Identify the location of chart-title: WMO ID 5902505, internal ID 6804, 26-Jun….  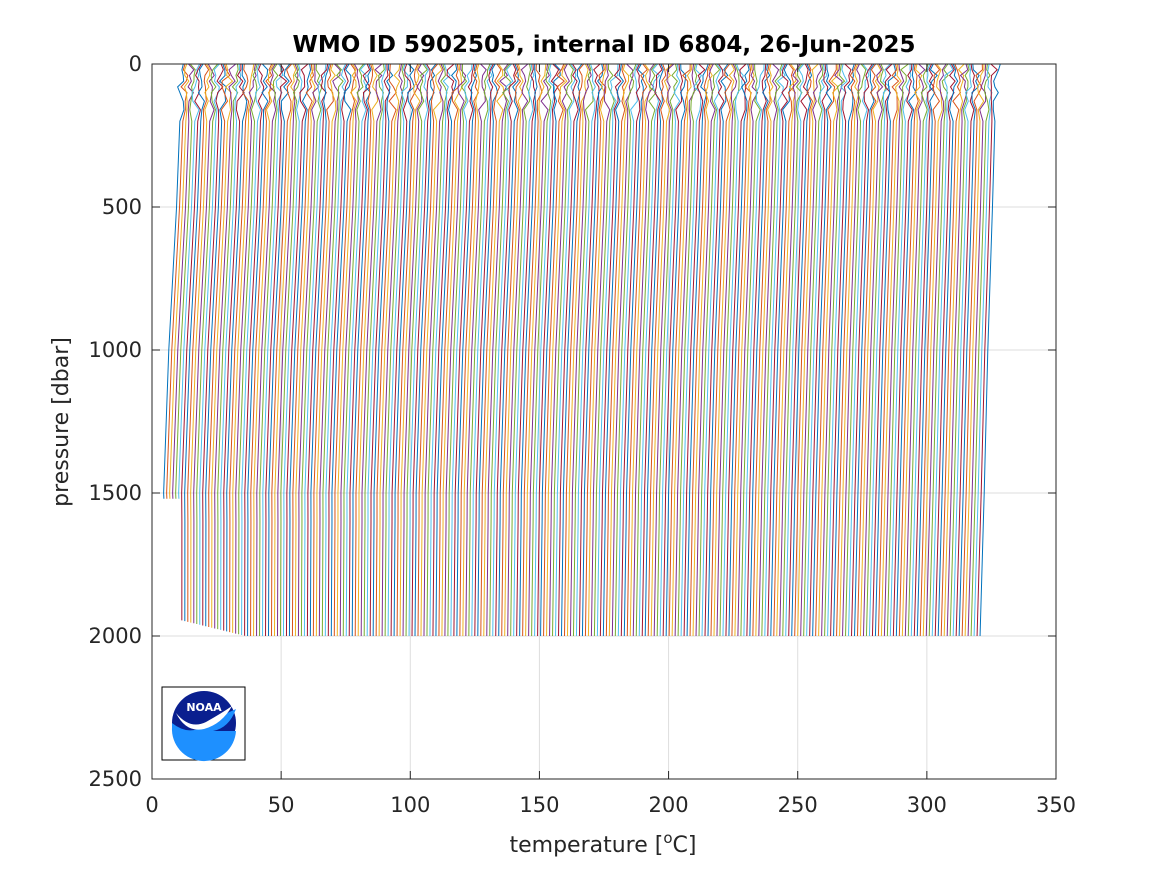
(603, 45).